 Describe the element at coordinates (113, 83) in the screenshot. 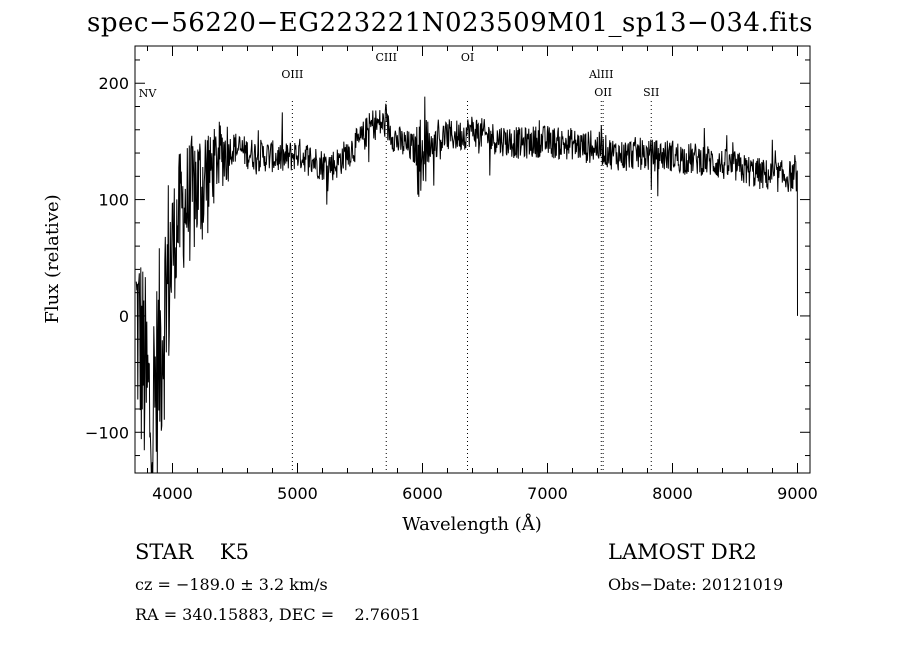

I see `y-tick-label: 200` at that location.